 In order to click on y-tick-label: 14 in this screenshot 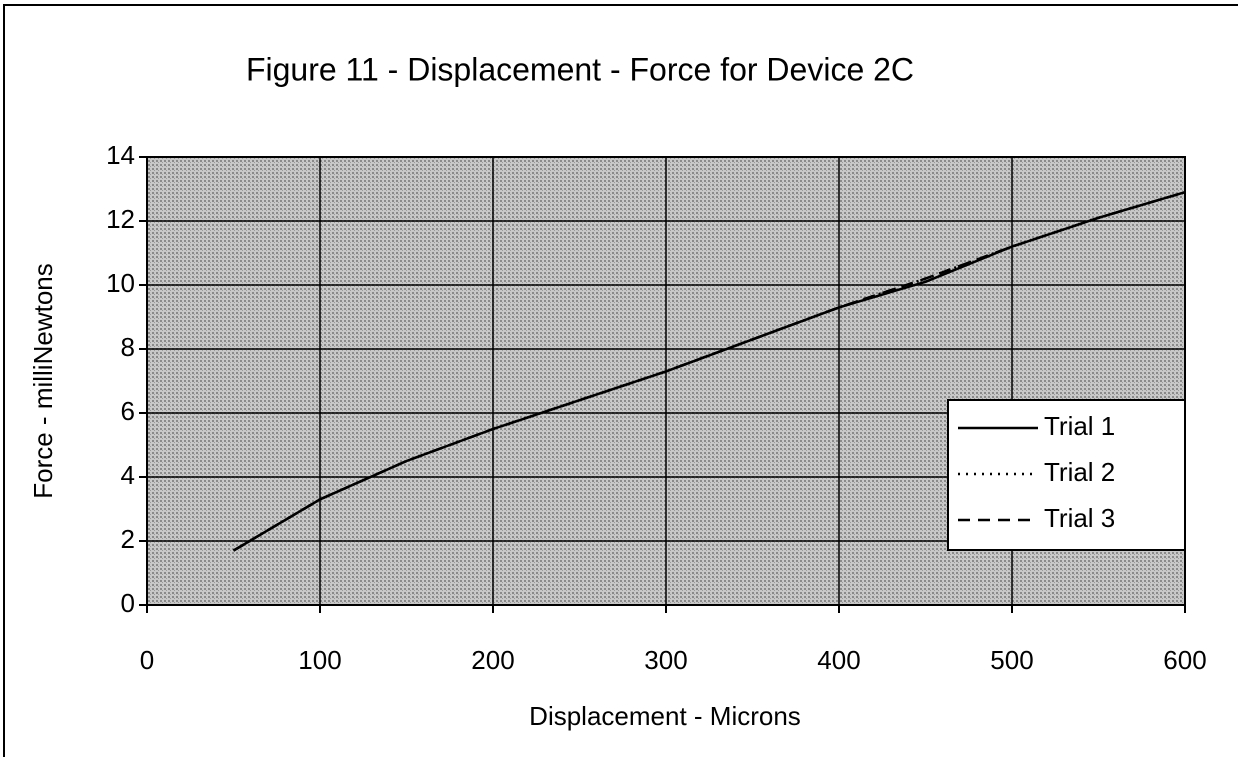, I will do `click(120, 155)`.